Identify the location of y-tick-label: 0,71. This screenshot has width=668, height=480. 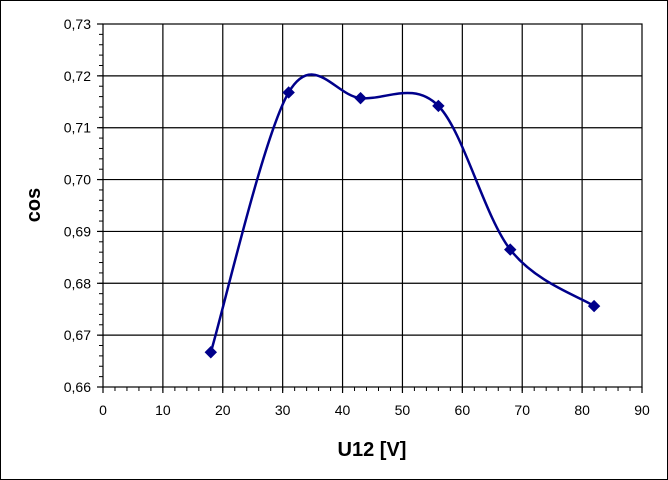
(77, 128).